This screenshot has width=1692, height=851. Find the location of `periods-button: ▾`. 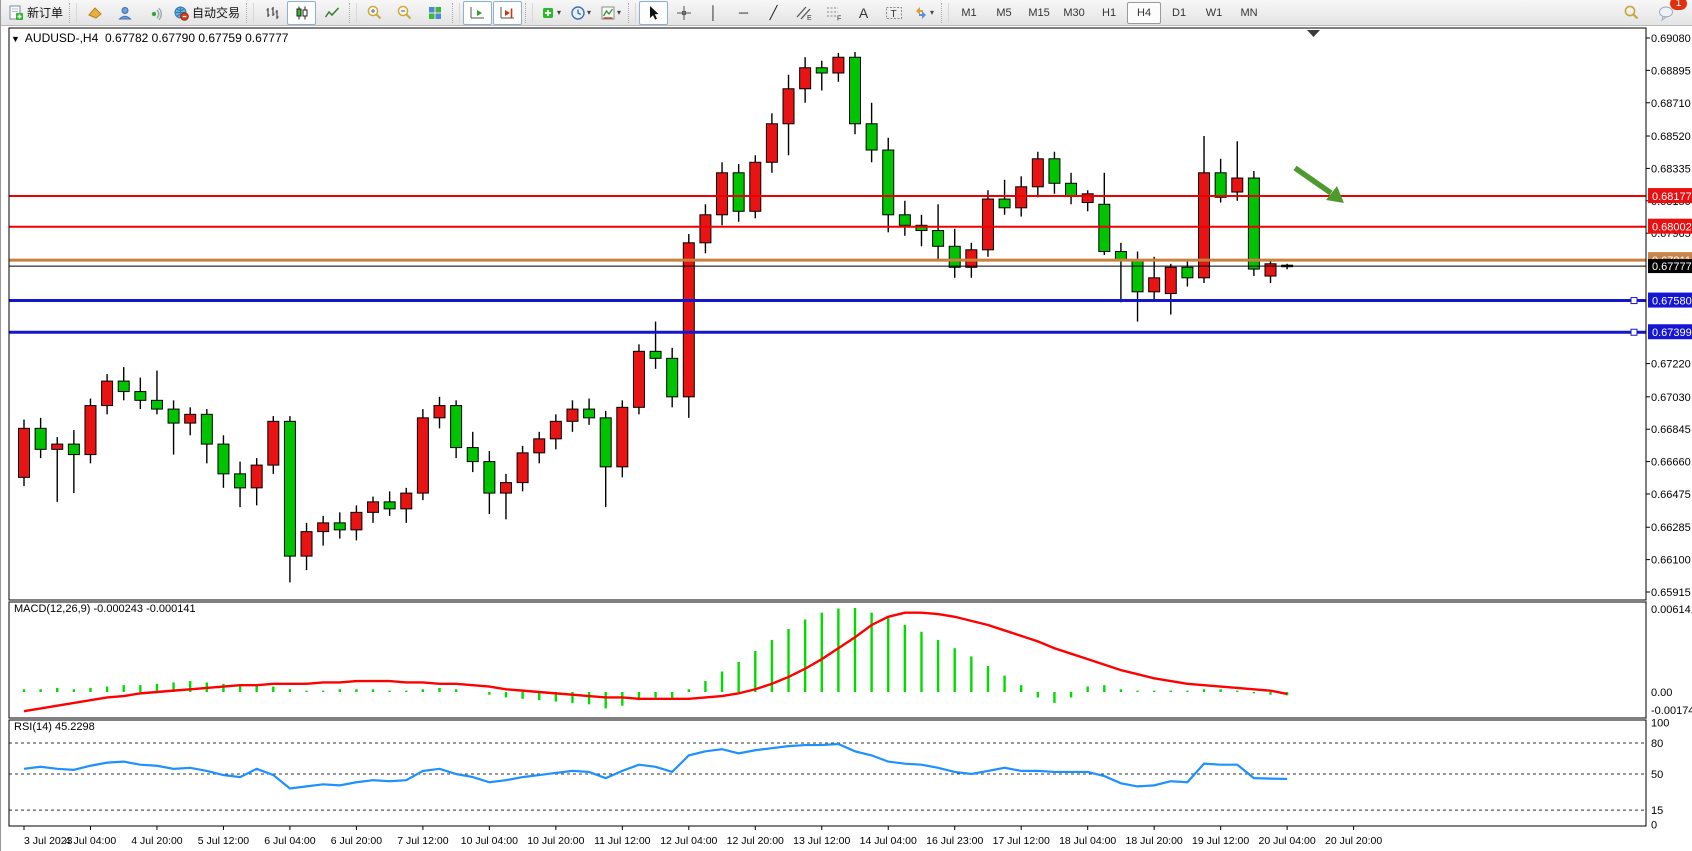

periods-button: ▾ is located at coordinates (580, 13).